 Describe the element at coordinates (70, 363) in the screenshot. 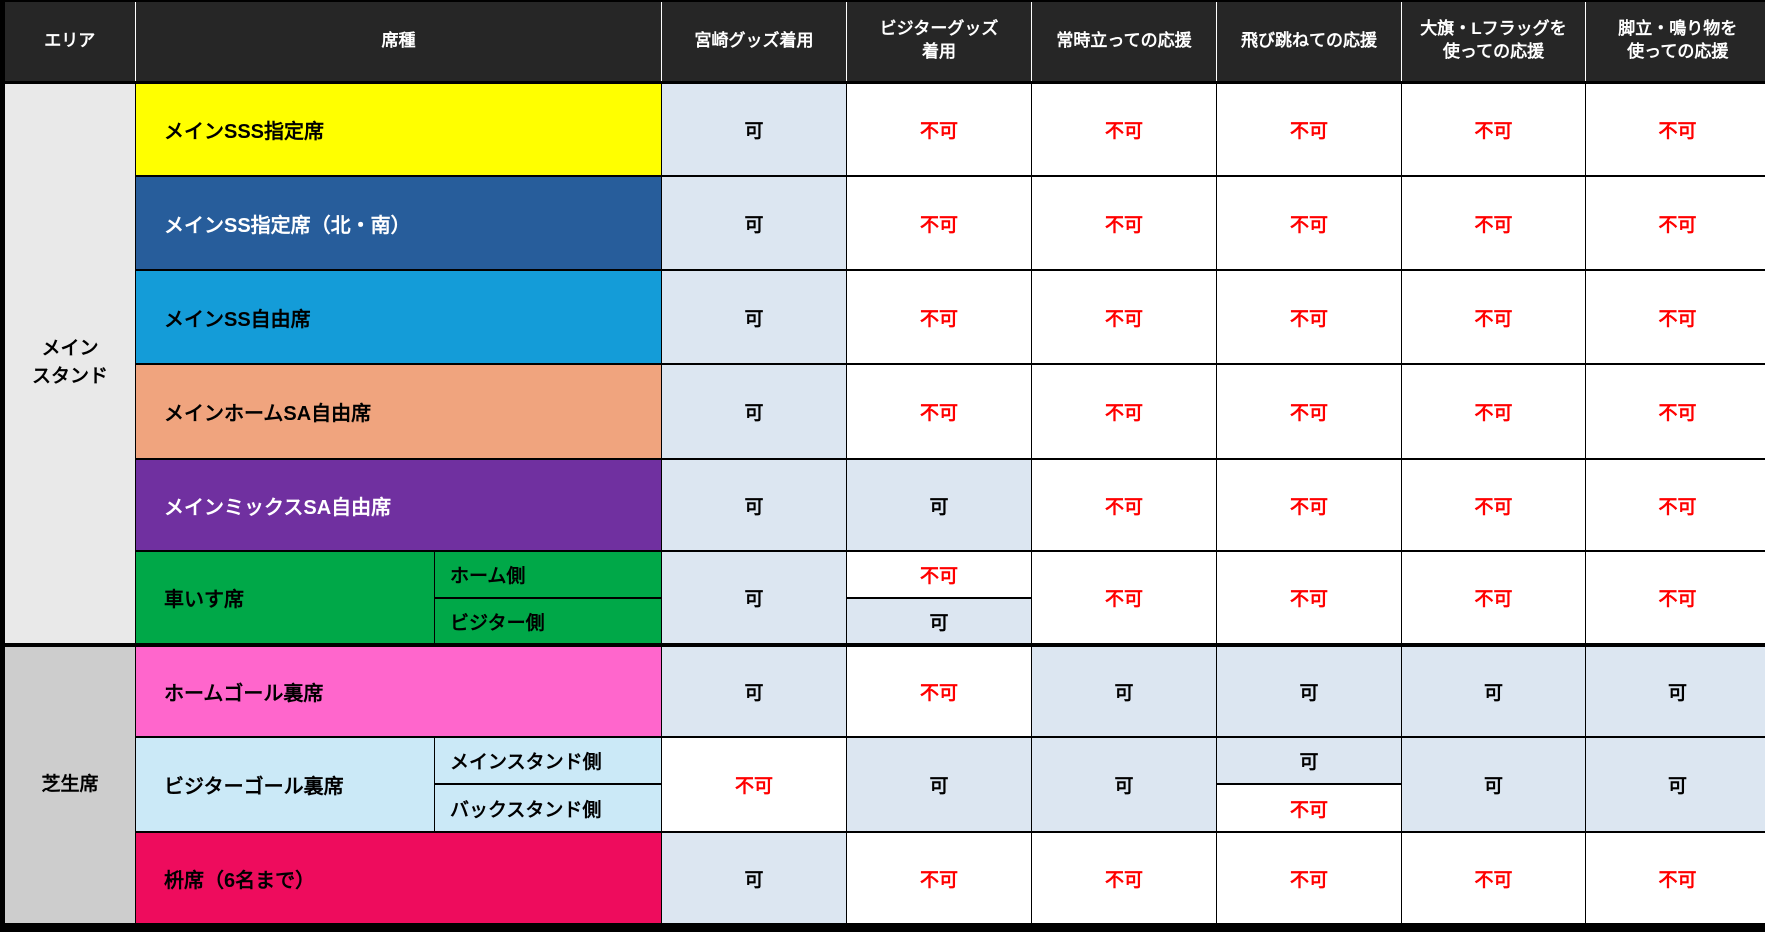

I see `area-main-stand: メイン スタンド` at that location.